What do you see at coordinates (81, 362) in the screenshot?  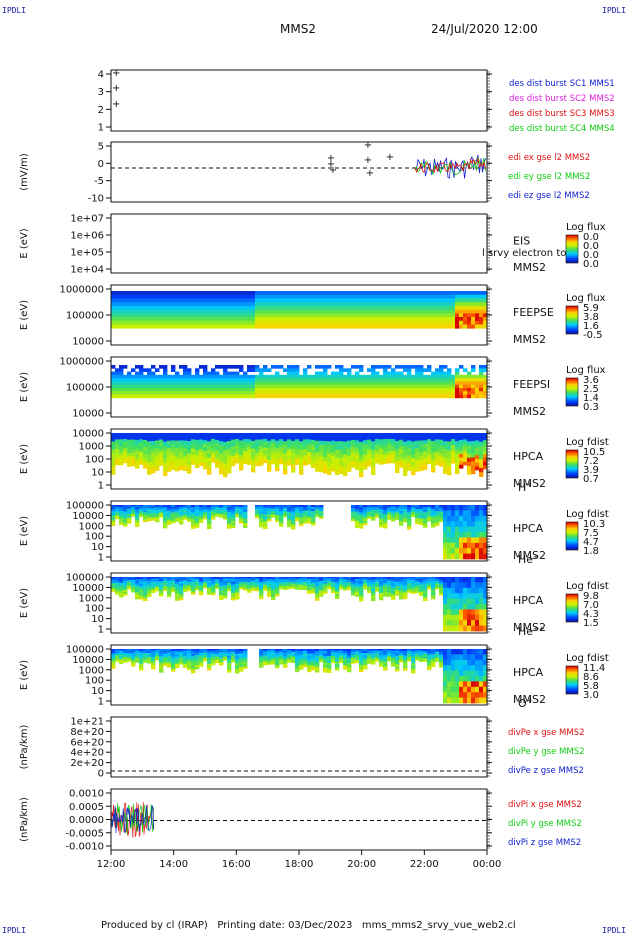 I see `y-tick-label: 1000000` at bounding box center [81, 362].